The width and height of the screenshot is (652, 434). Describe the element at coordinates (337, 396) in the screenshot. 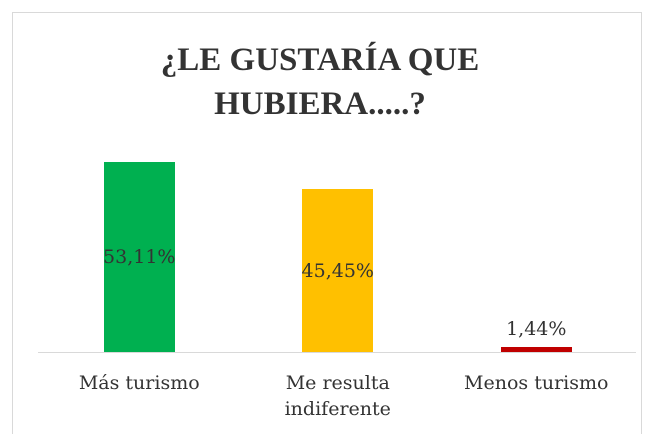

I see `x-tick-label: Me resulta indiferente` at that location.